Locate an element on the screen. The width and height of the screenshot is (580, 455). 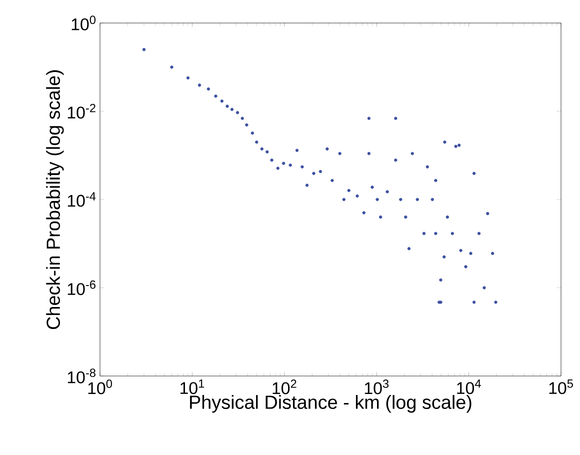
y-axis-title: Check-in Probability (log scale) is located at coordinates (55, 199).